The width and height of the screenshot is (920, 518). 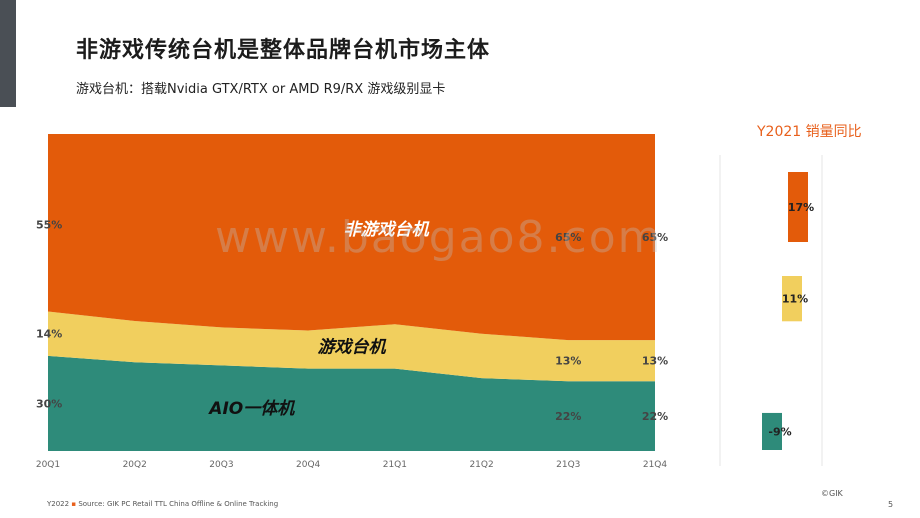 What do you see at coordinates (8, 53) in the screenshot?
I see `sidebar-accent-bar` at bounding box center [8, 53].